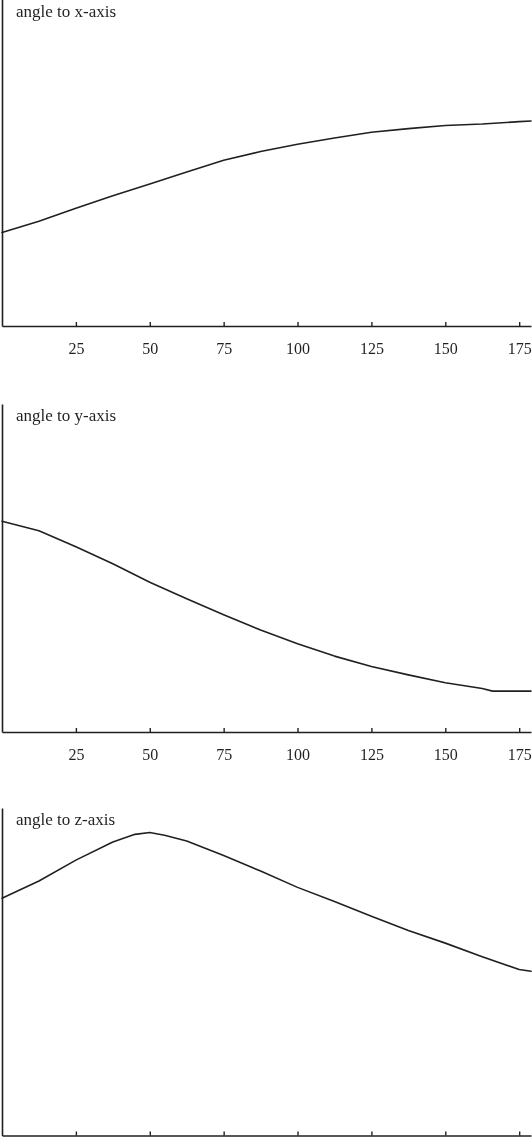 The height and width of the screenshot is (1137, 532). What do you see at coordinates (66, 819) in the screenshot?
I see `y-axis-title: angle to z-axis` at bounding box center [66, 819].